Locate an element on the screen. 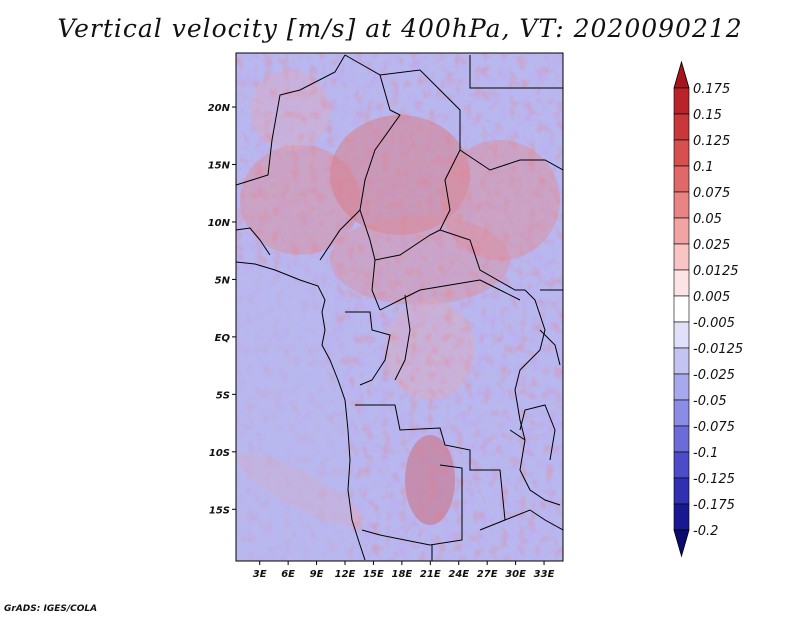 The width and height of the screenshot is (800, 618). colorbar-label: 0.005 is located at coordinates (711, 297).